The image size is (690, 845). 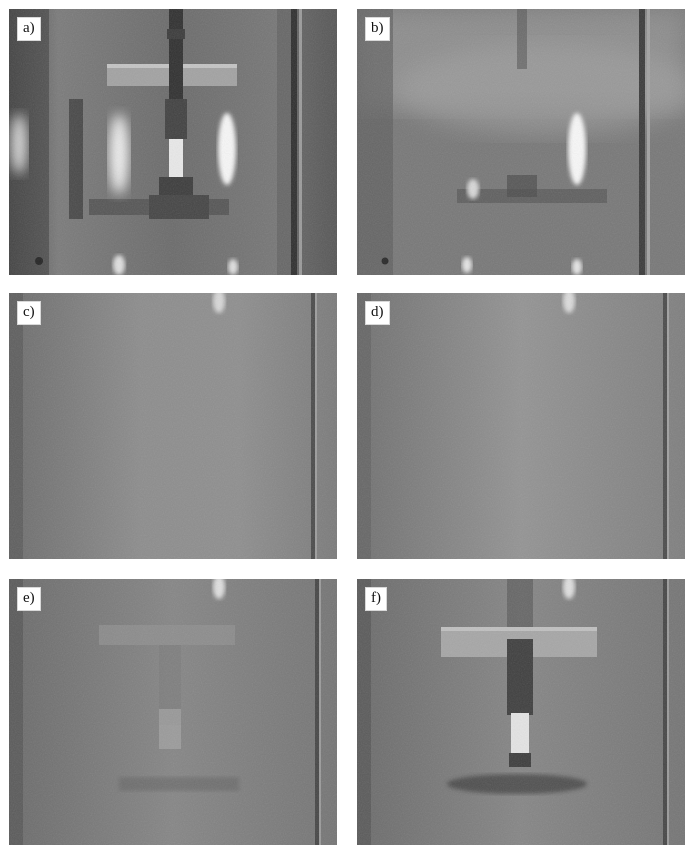 I want to click on photo-panel-c: c), so click(x=173, y=426).